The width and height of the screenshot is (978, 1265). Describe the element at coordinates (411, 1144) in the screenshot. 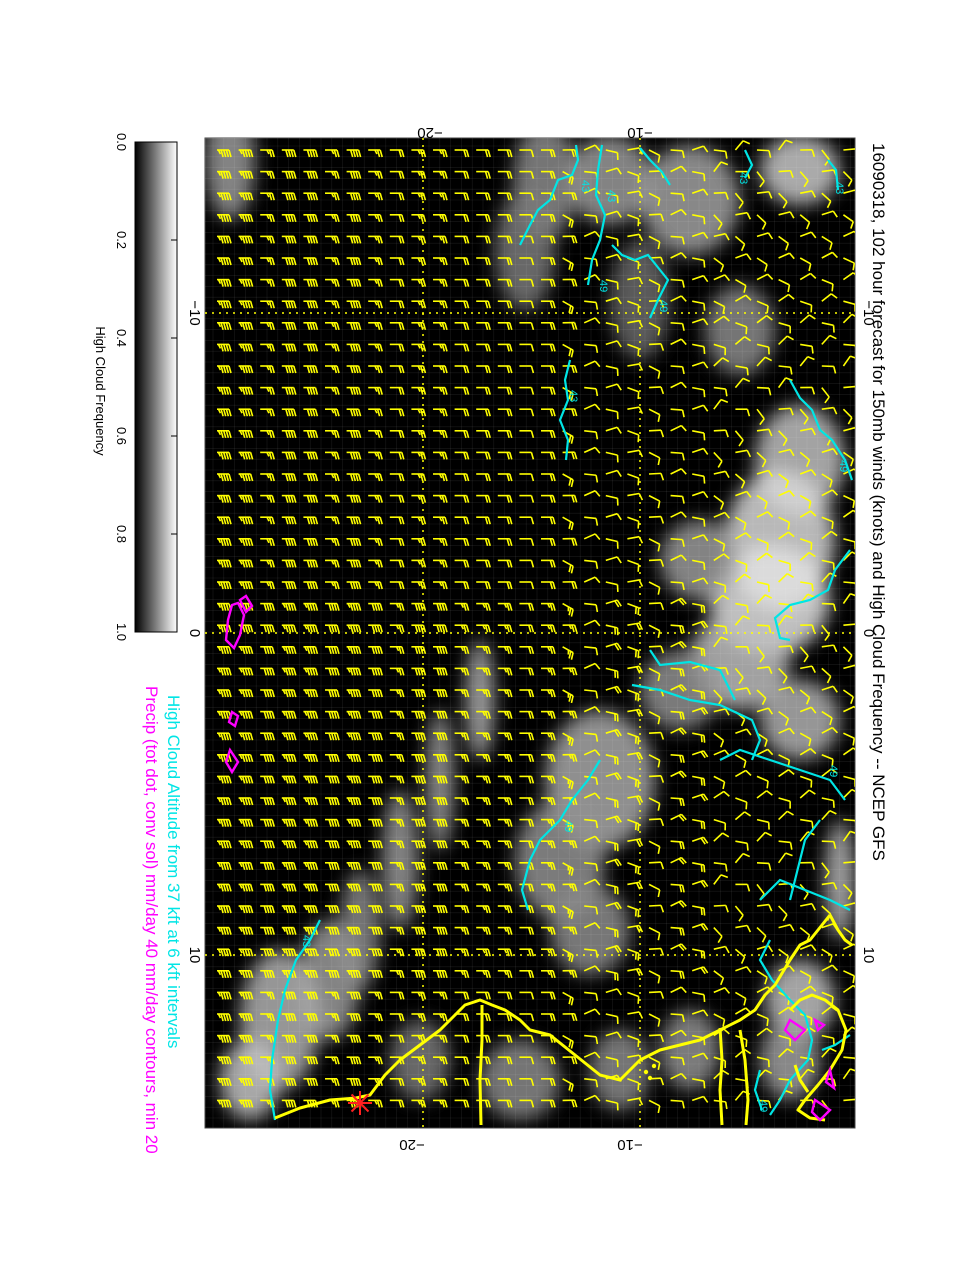

I see `bottom-tick-label: −20` at that location.